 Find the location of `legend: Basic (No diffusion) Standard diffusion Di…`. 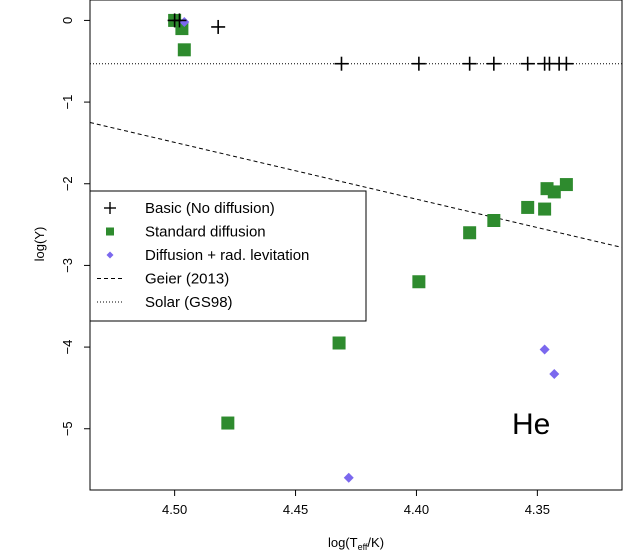

legend: Basic (No diffusion) Standard diffusion Di… is located at coordinates (228, 256).